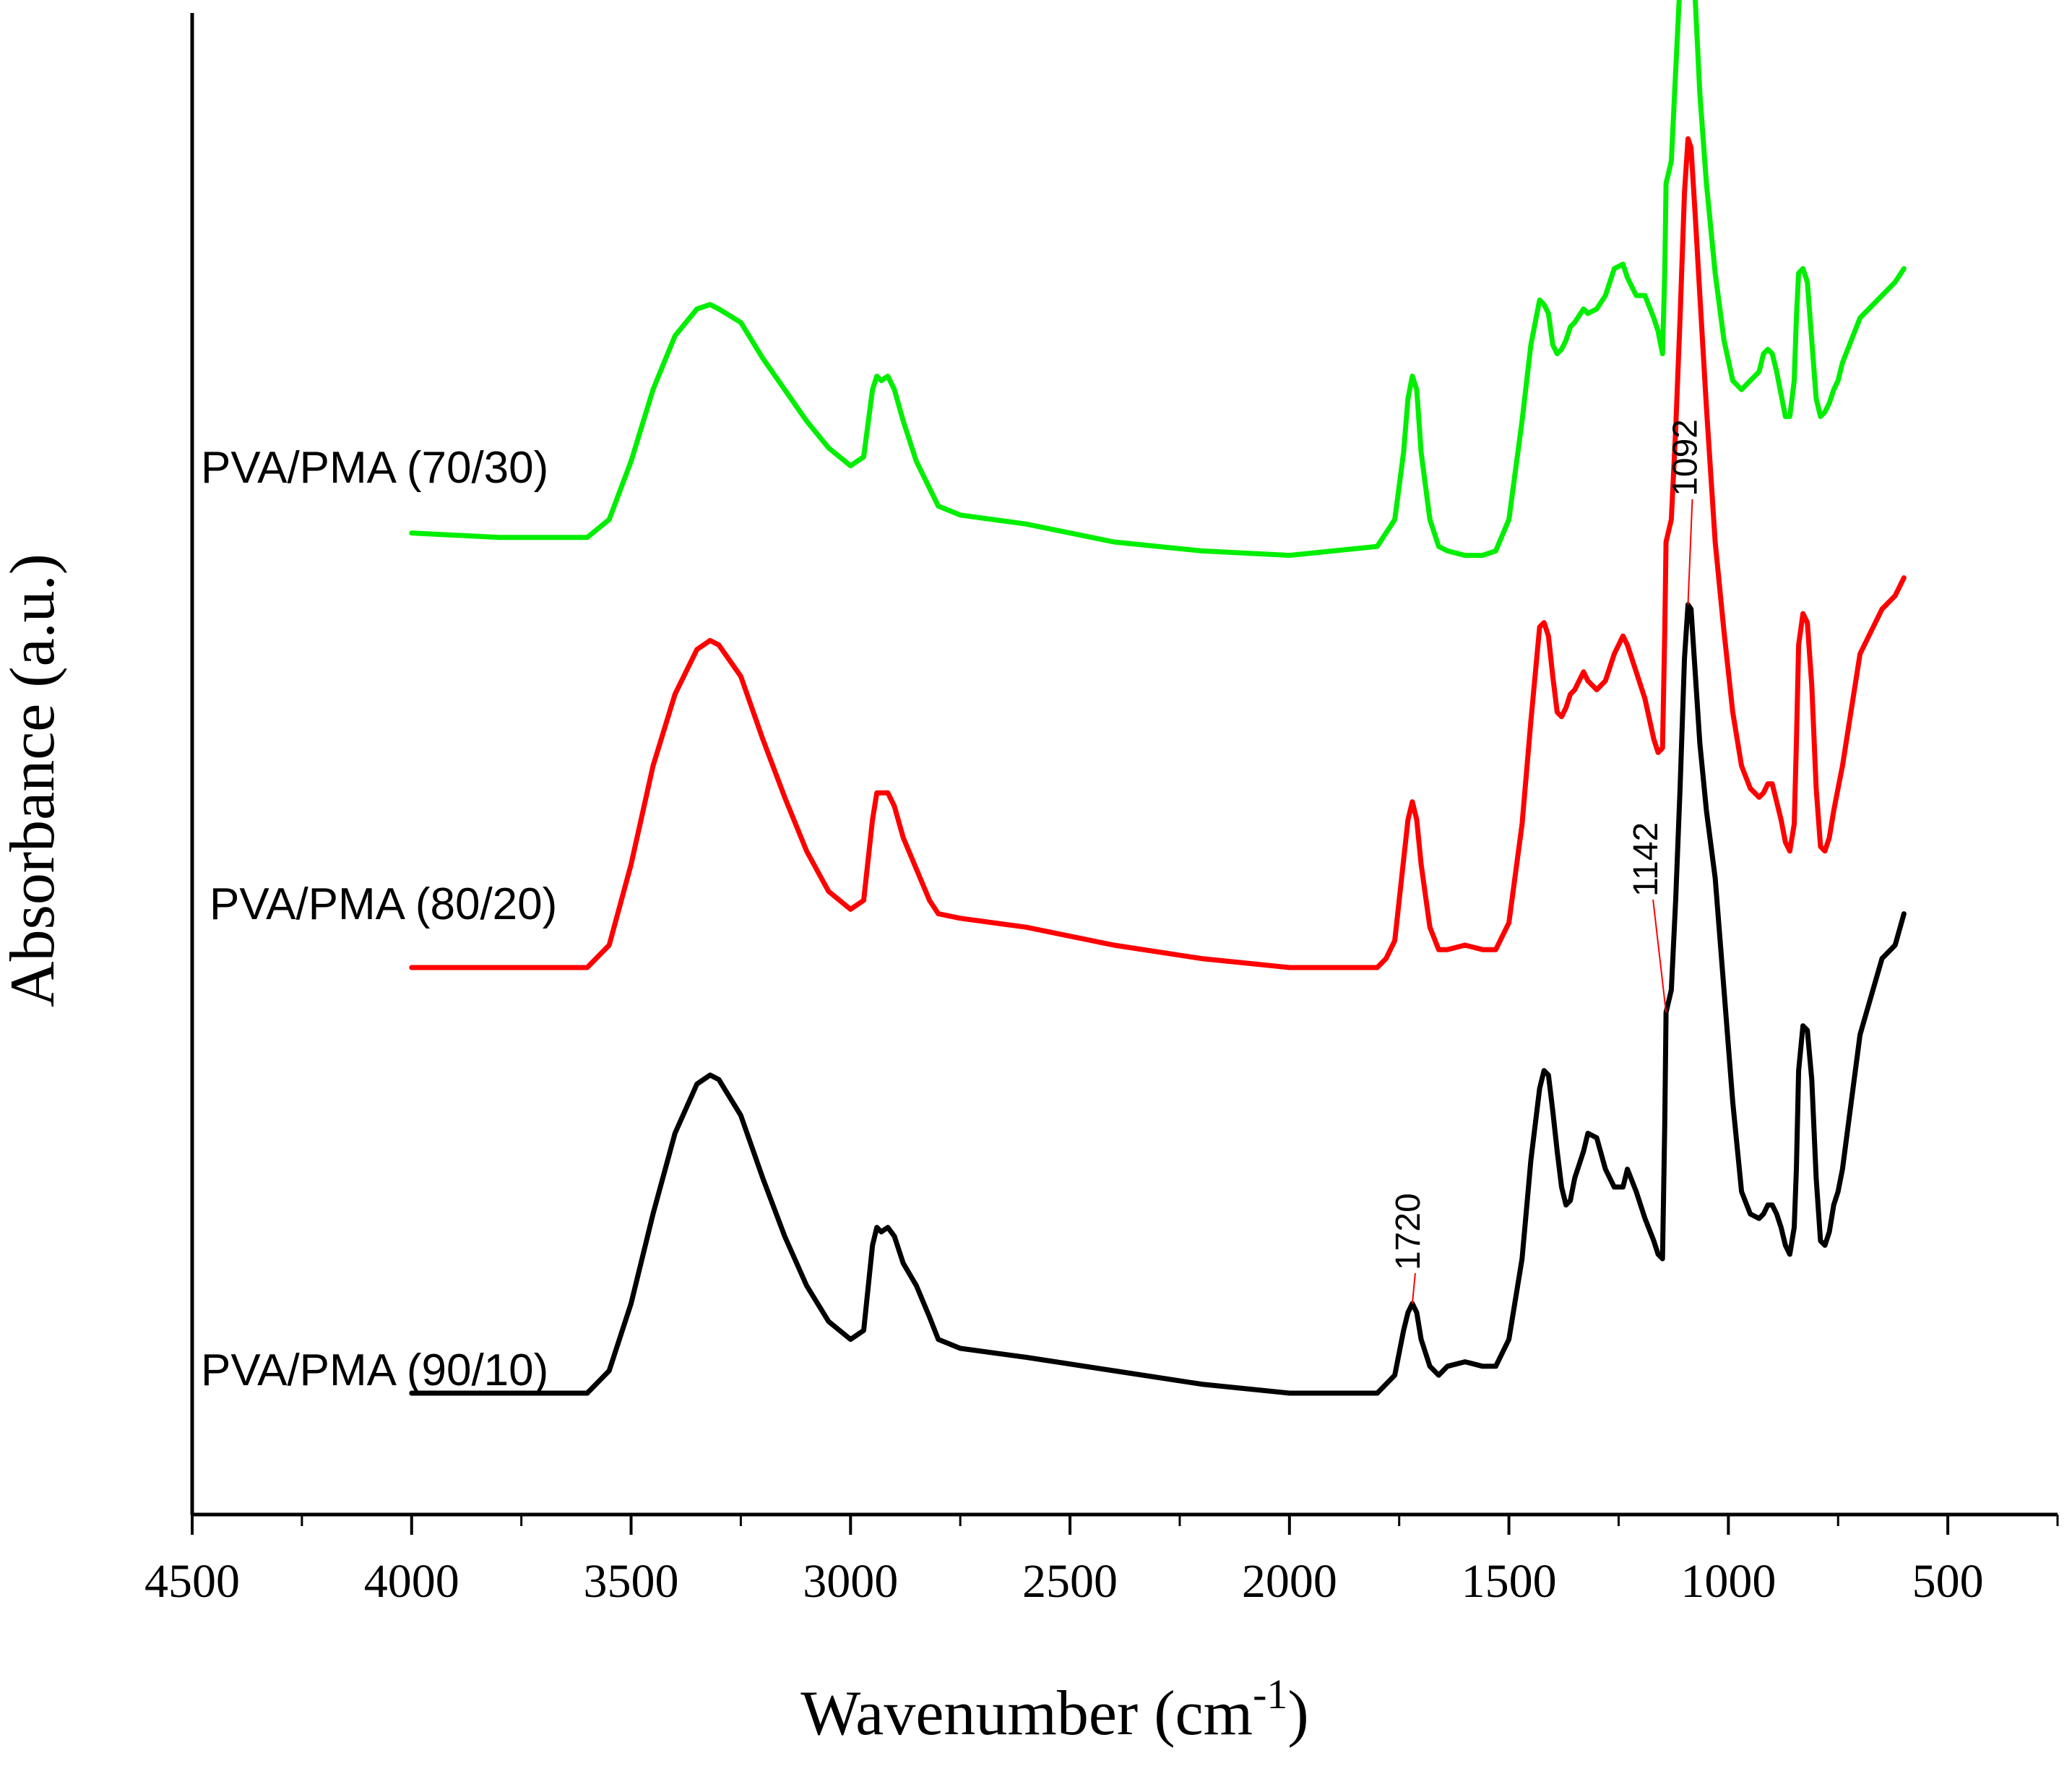 This screenshot has height=1766, width=2072. I want to click on annotation-label-1092: 1092, so click(1685, 457).